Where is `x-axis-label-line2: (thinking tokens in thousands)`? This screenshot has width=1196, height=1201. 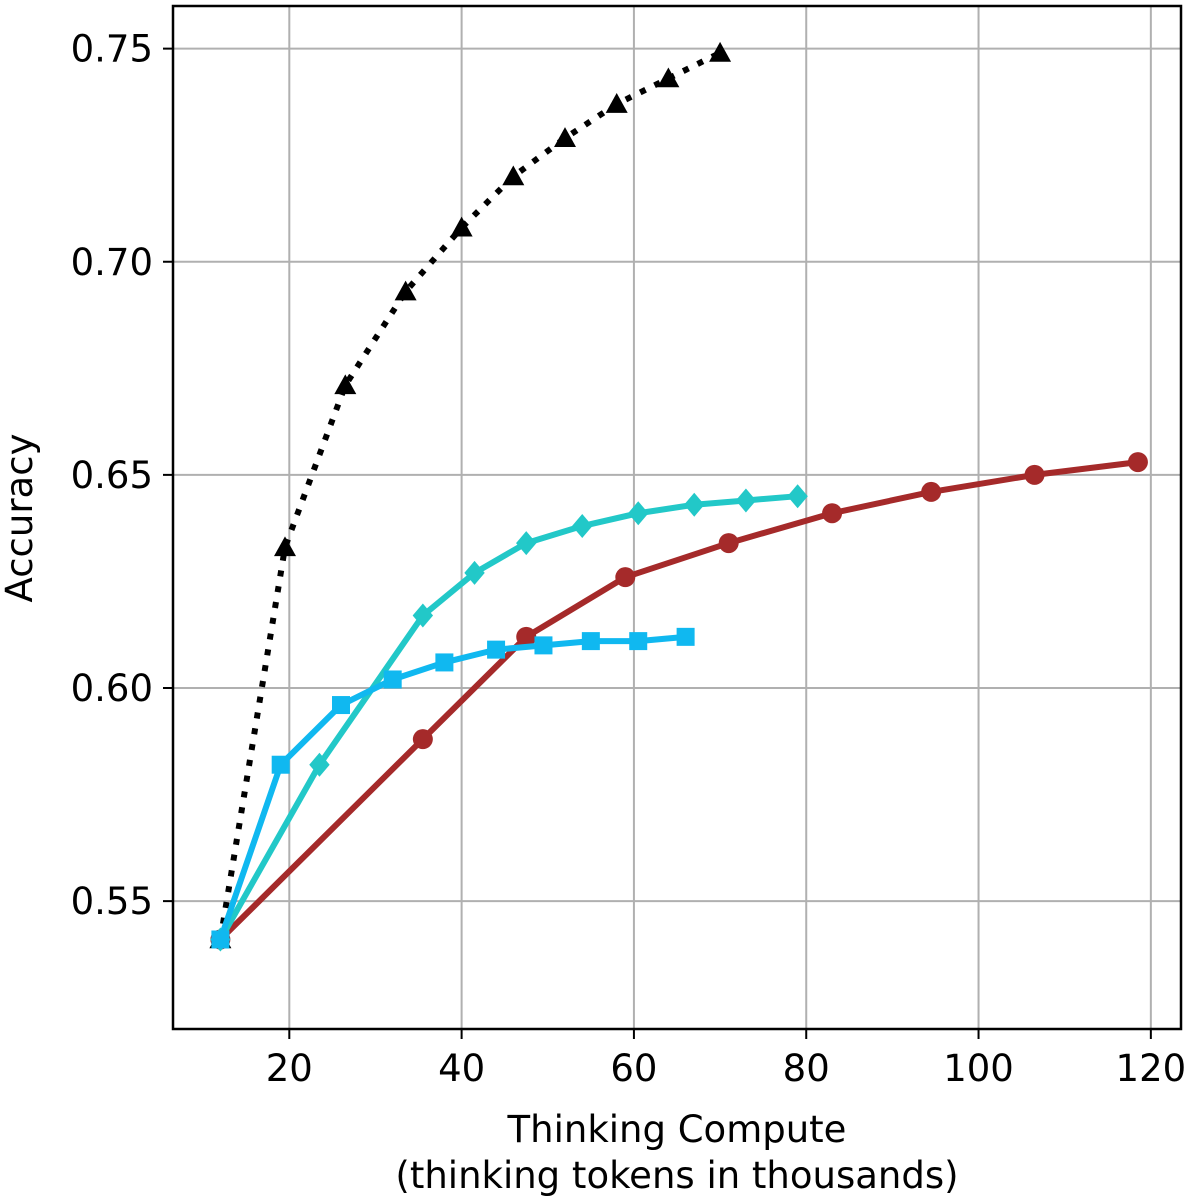
x-axis-label-line2: (thinking tokens in thousands) is located at coordinates (676, 1175).